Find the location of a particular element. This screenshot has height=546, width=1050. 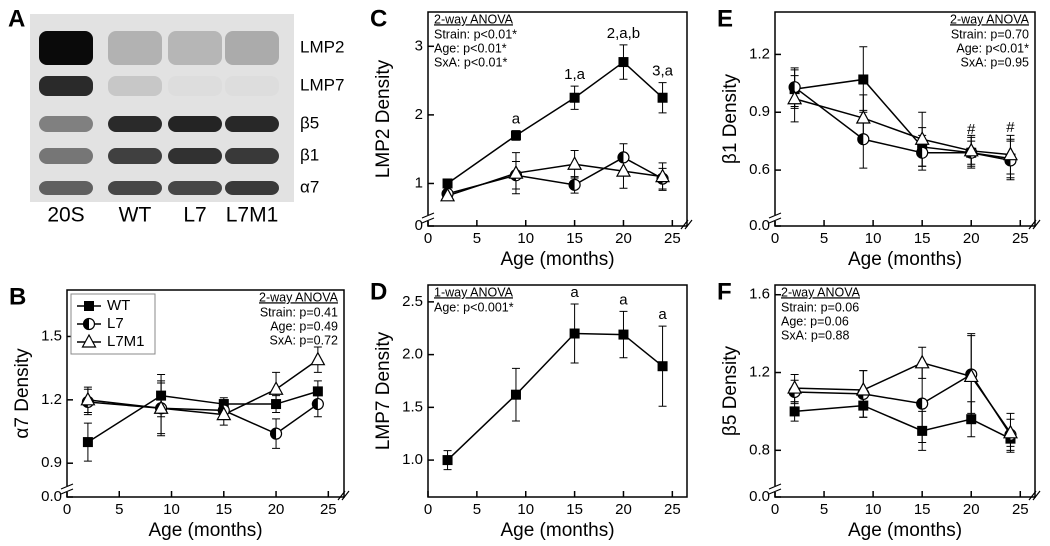

band-label: LMP7 is located at coordinates (322, 84).